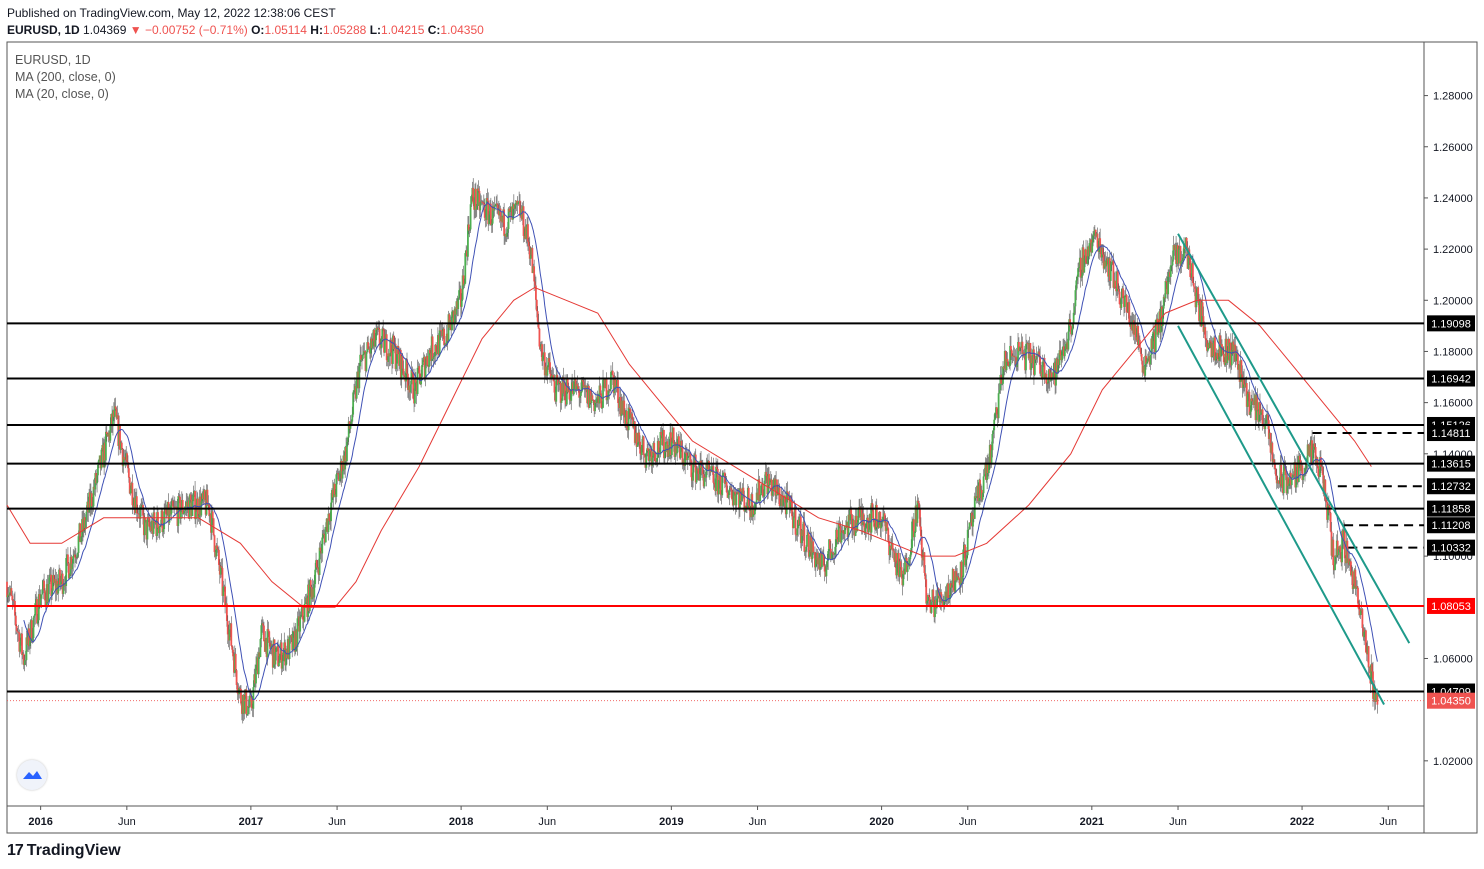 This screenshot has width=1484, height=869. I want to click on legend-ma20: MA (20, close, 0), so click(62, 94).